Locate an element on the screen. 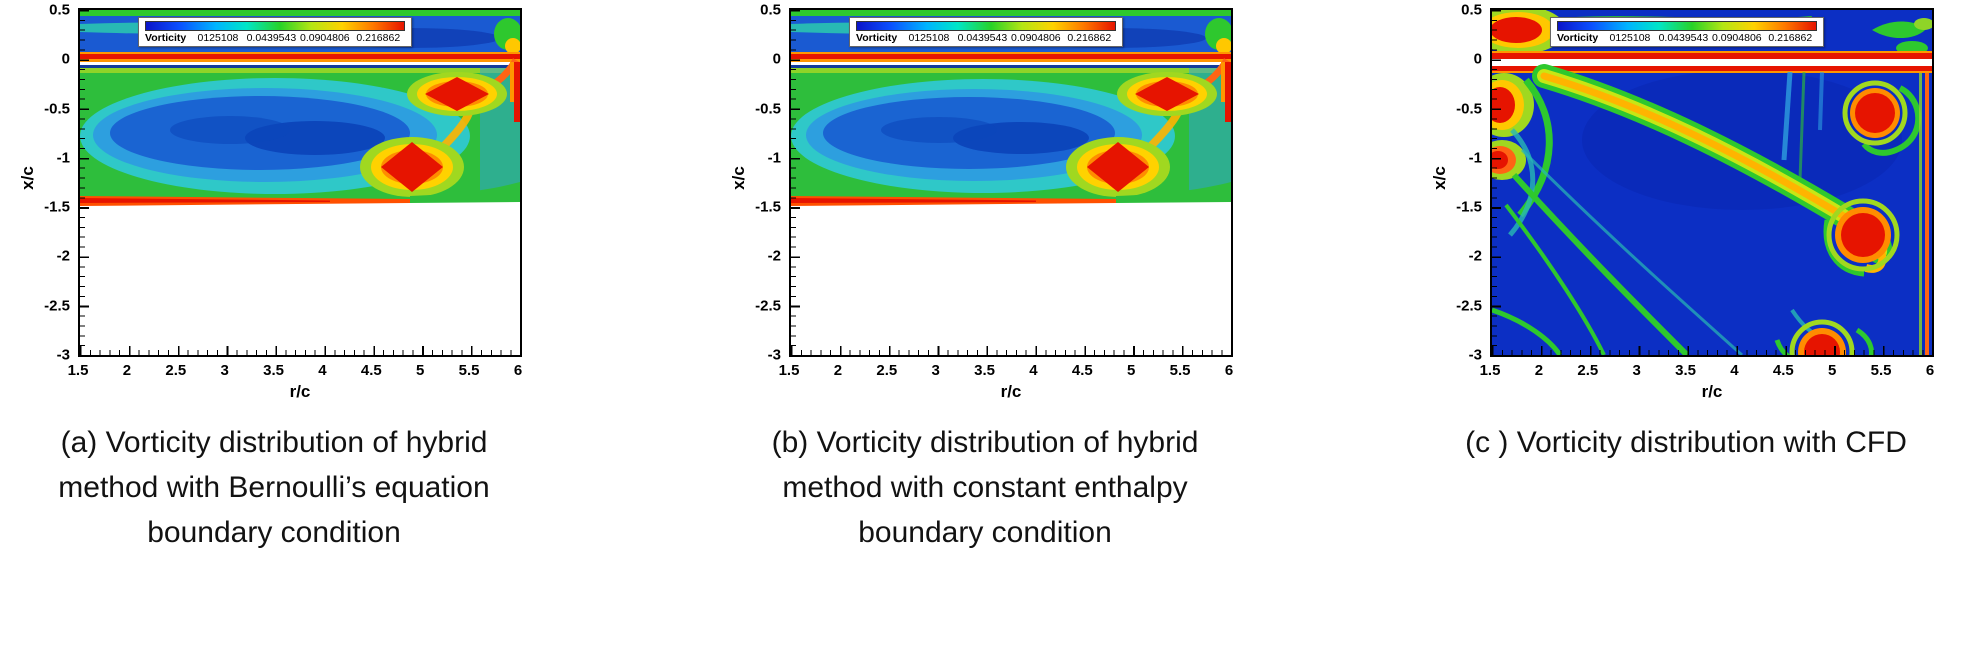 The width and height of the screenshot is (1962, 655). contour-field-b is located at coordinates (1011, 182).